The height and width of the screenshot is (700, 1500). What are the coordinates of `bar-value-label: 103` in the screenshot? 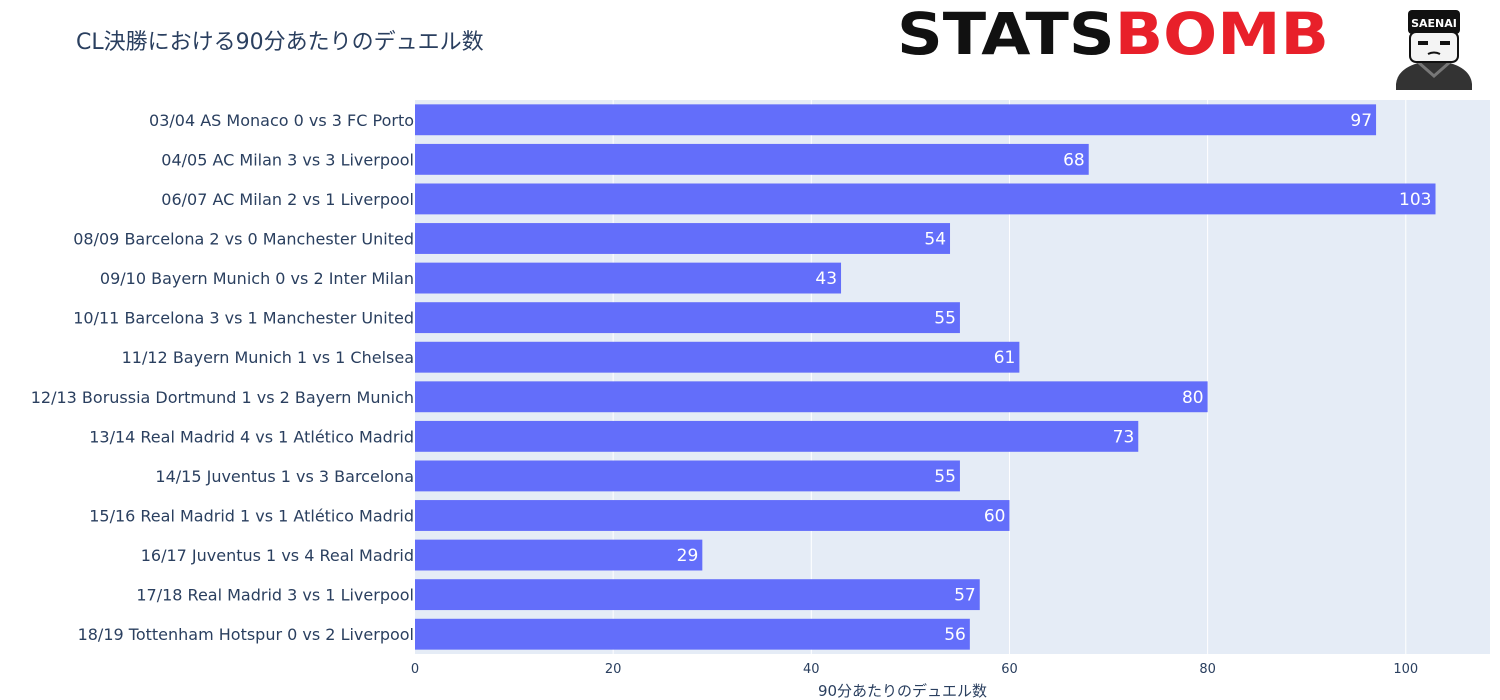 It's located at (1415, 200).